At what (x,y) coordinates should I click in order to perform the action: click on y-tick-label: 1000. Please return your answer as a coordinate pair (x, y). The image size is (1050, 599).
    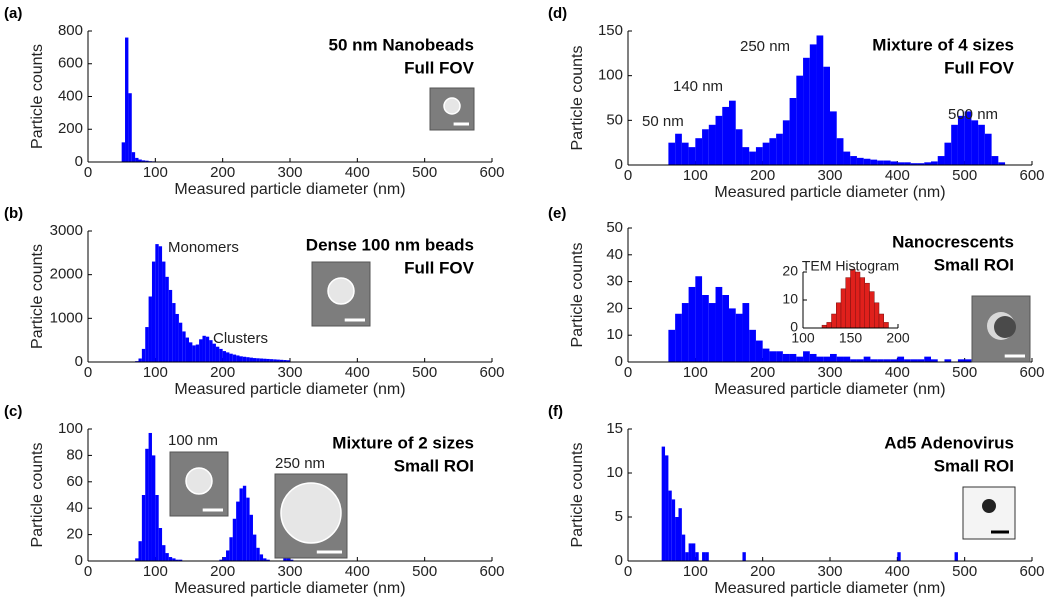
    Looking at the image, I should click on (66, 317).